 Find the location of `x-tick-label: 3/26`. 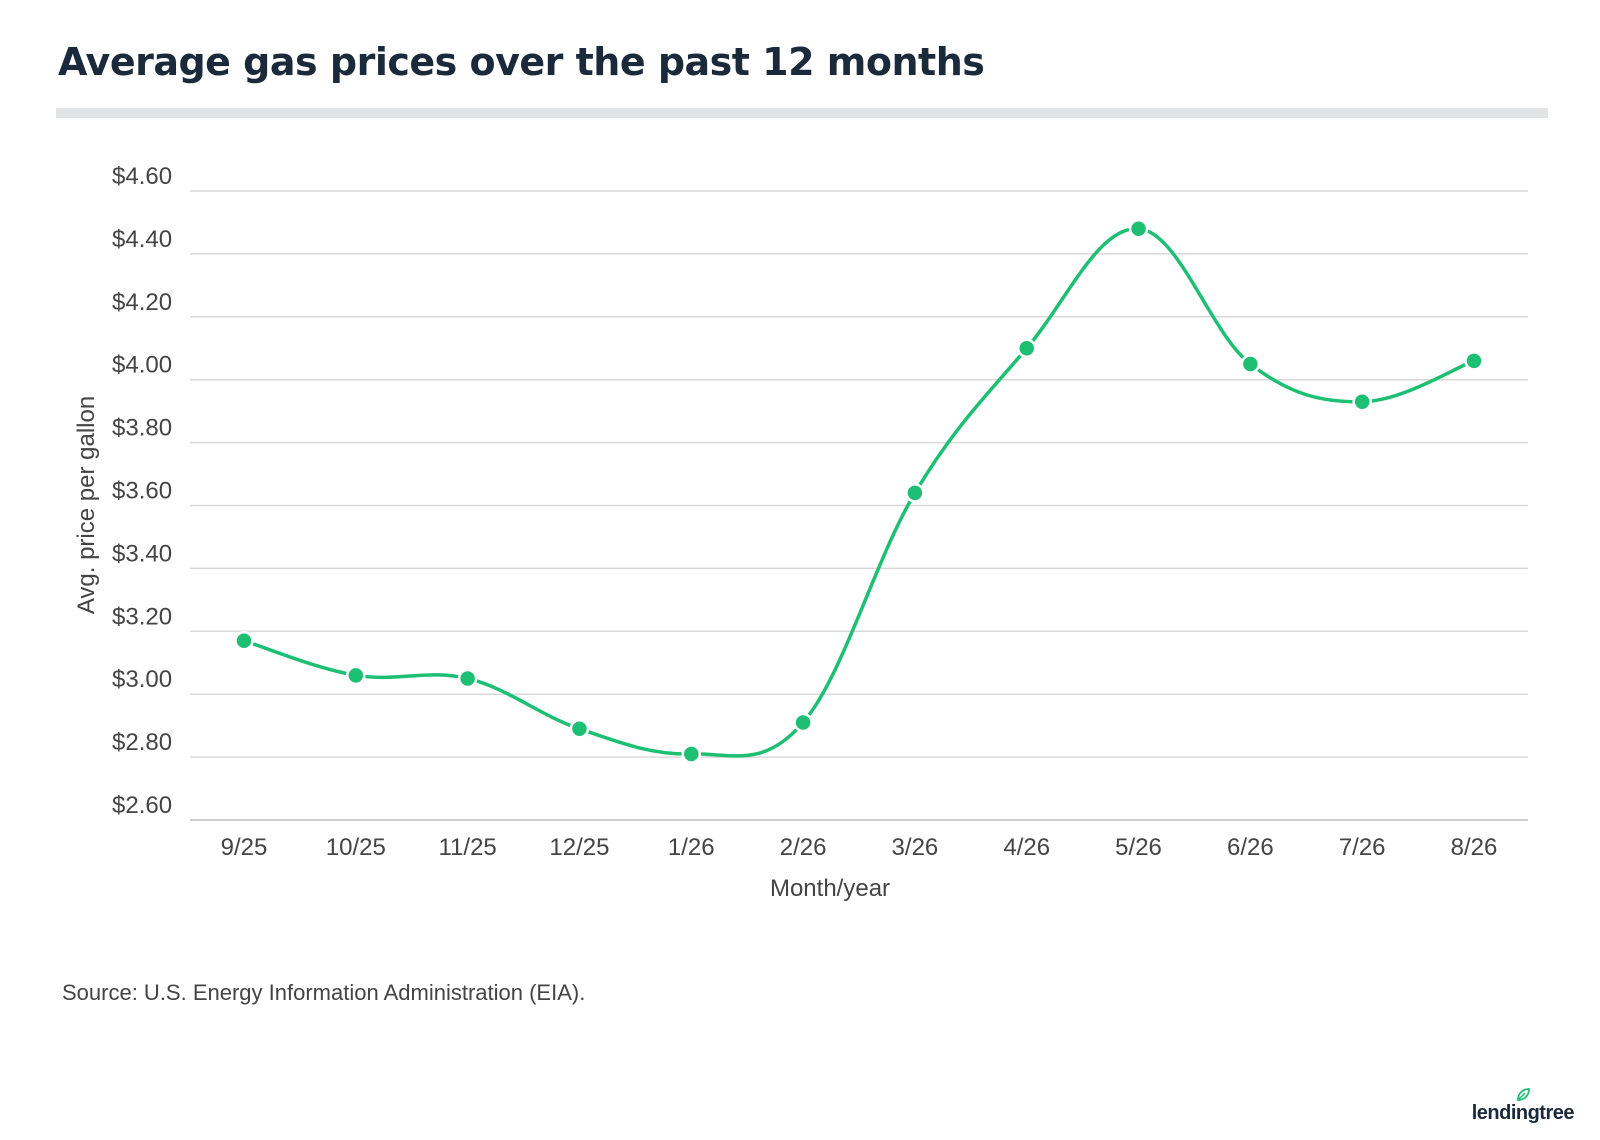

x-tick-label: 3/26 is located at coordinates (915, 847).